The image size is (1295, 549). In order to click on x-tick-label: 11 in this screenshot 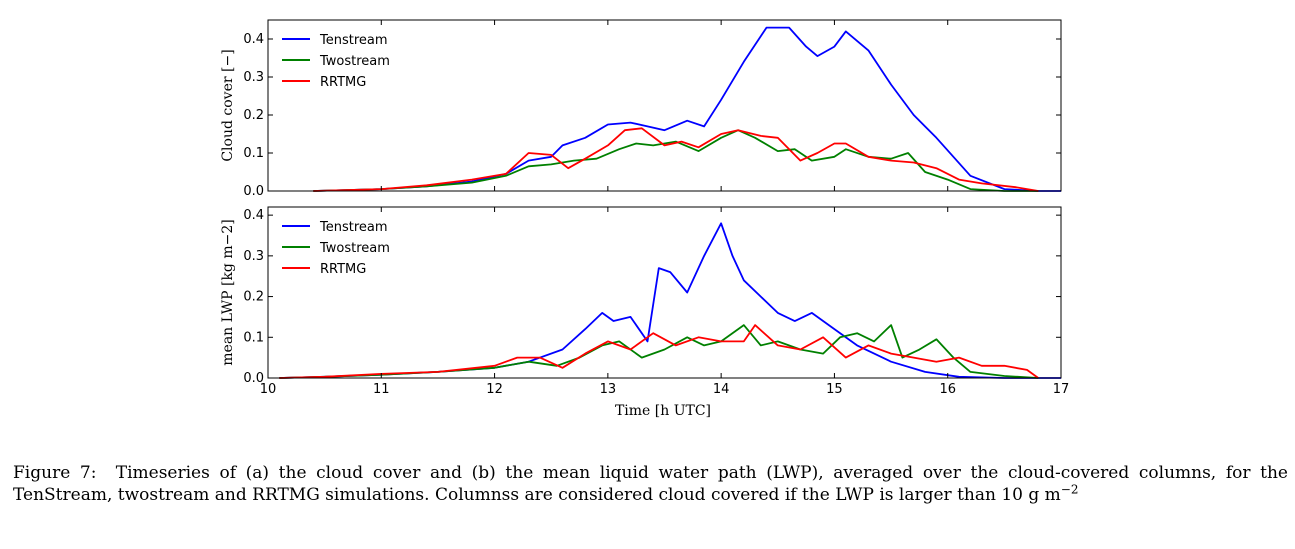, I will do `click(381, 389)`.